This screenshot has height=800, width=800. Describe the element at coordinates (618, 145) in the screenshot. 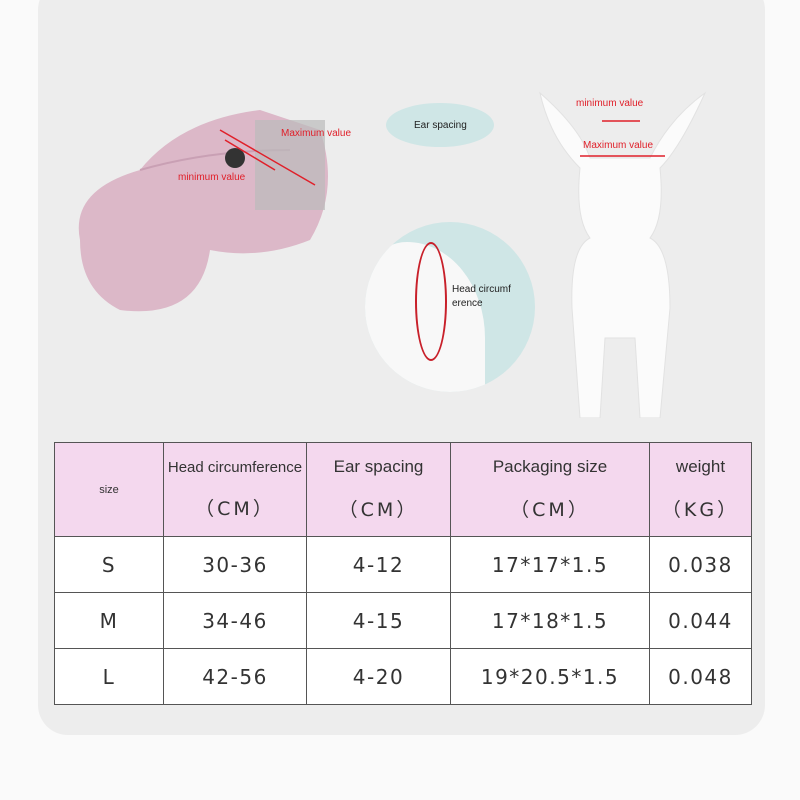

I see `dog-maximum-label: Maximum value` at that location.